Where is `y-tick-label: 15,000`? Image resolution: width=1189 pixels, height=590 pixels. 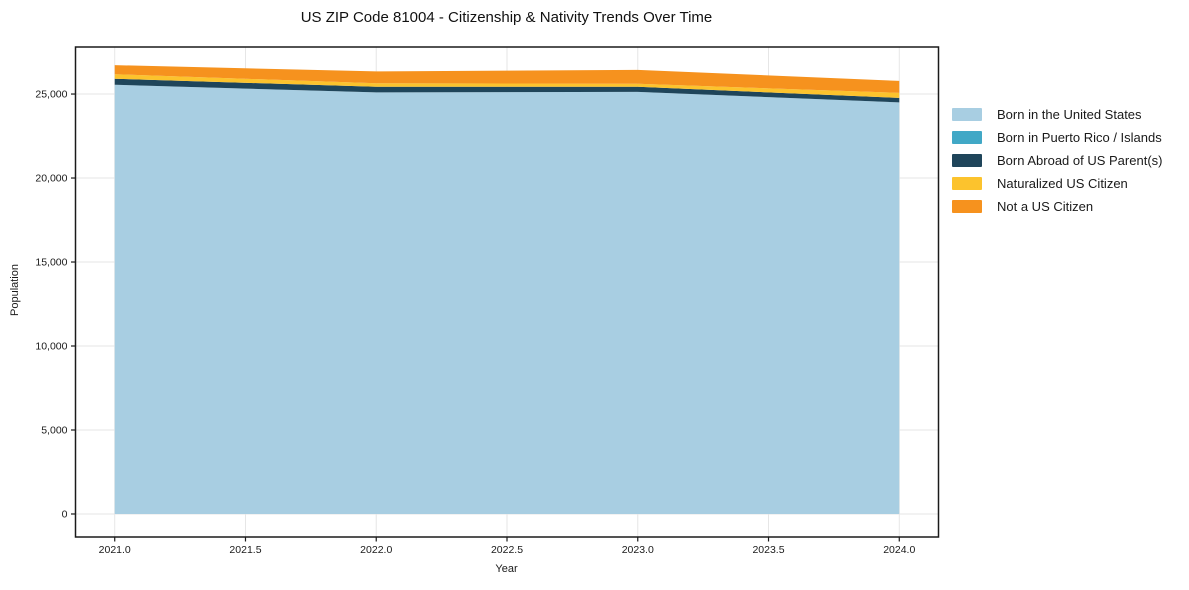 y-tick-label: 15,000 is located at coordinates (51, 263).